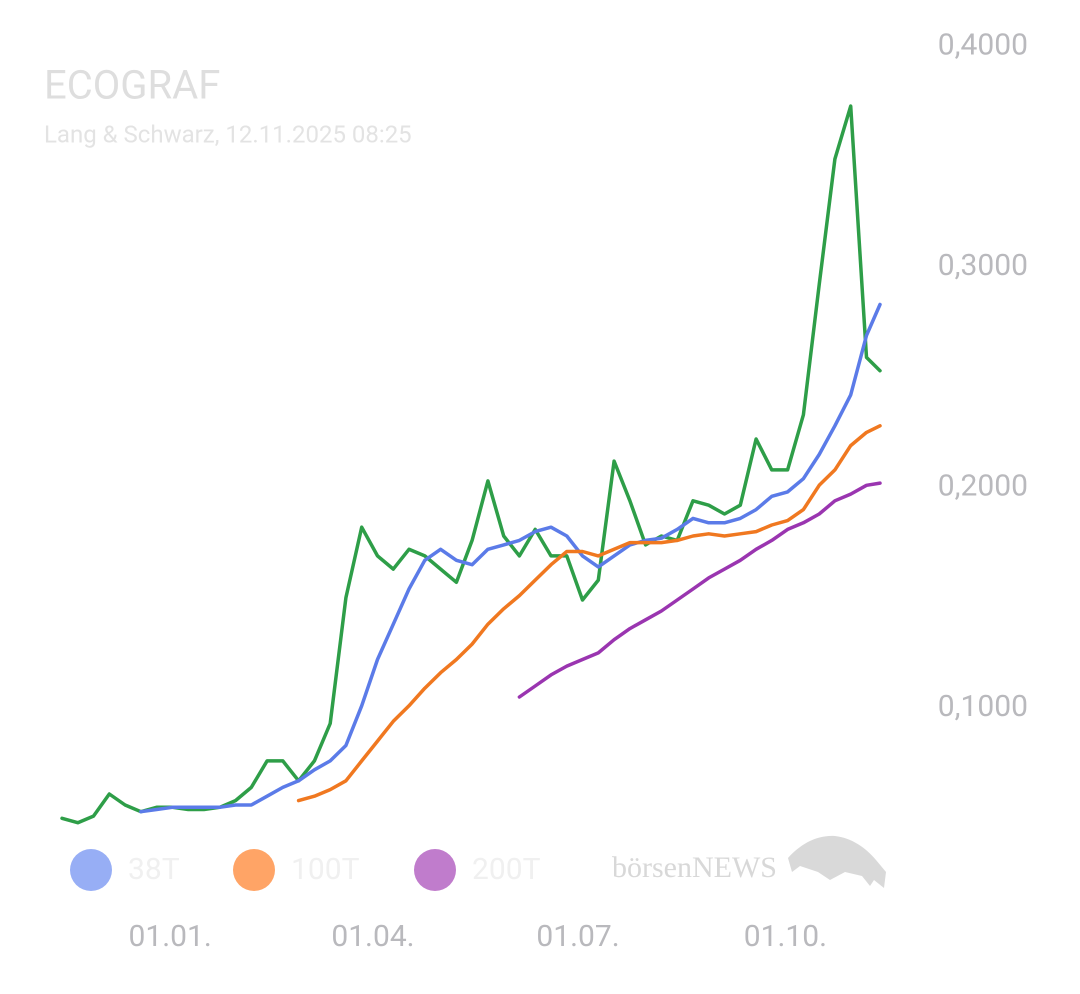 The image size is (1080, 994). I want to click on chart-title: ECOGRAF, so click(132, 85).